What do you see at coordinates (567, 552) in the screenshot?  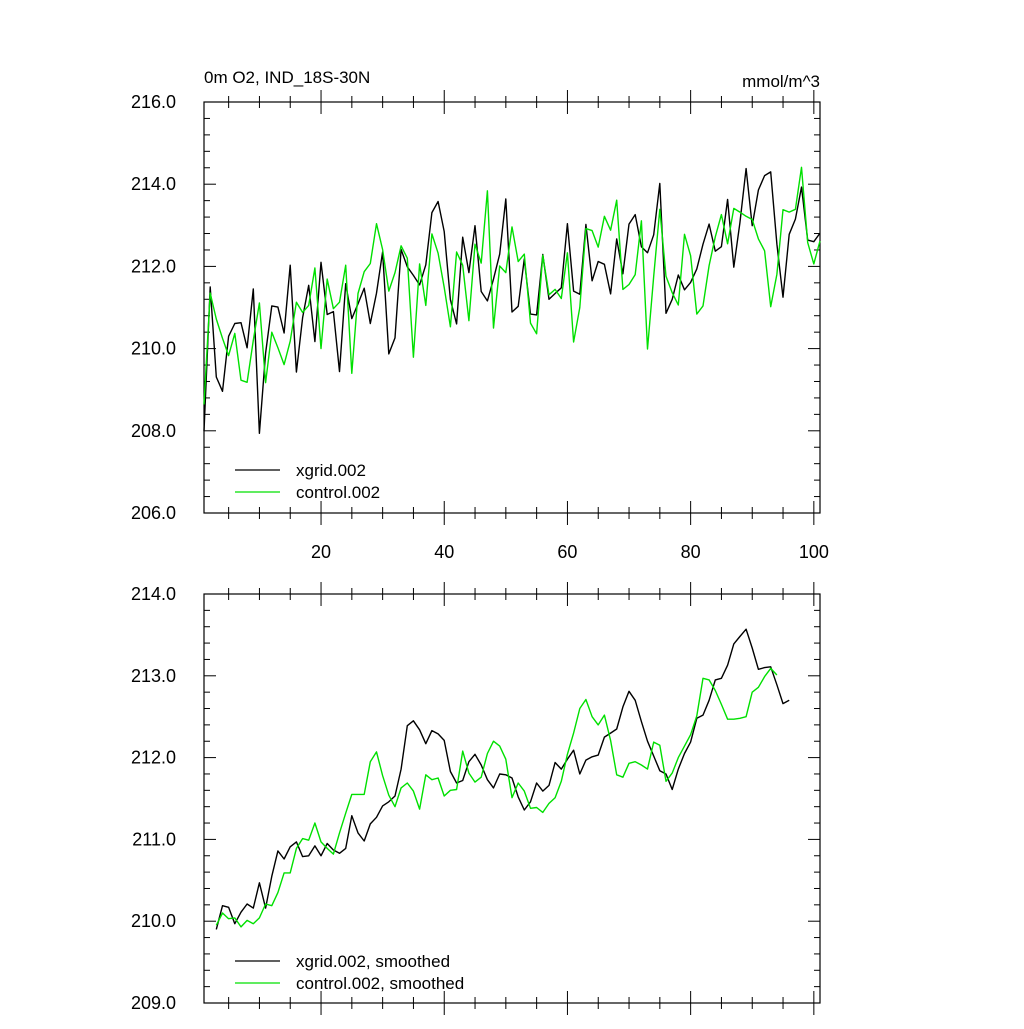 I see `x-tick-label: 60` at bounding box center [567, 552].